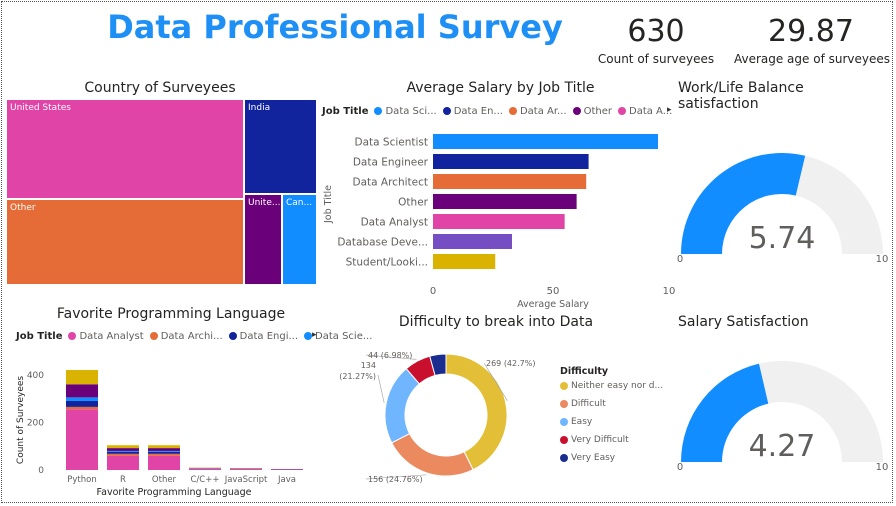  I want to click on donut-data-label: 269 (42.7%), so click(510, 363).